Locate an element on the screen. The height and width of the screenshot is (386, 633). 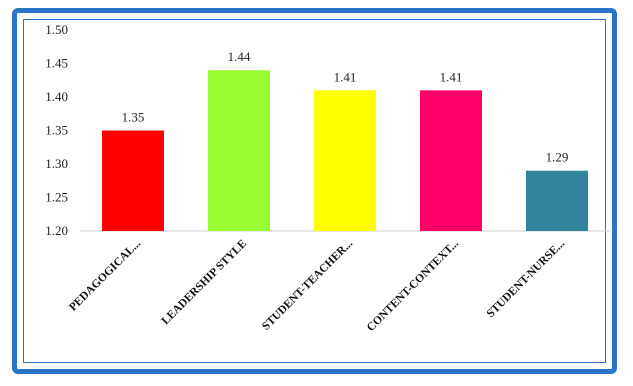
y-tick-label: 1.25 is located at coordinates (56, 197).